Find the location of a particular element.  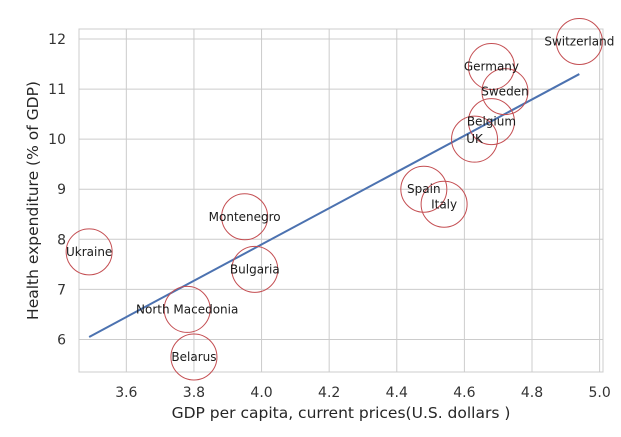

x-tick-label: 4.4 is located at coordinates (397, 393).